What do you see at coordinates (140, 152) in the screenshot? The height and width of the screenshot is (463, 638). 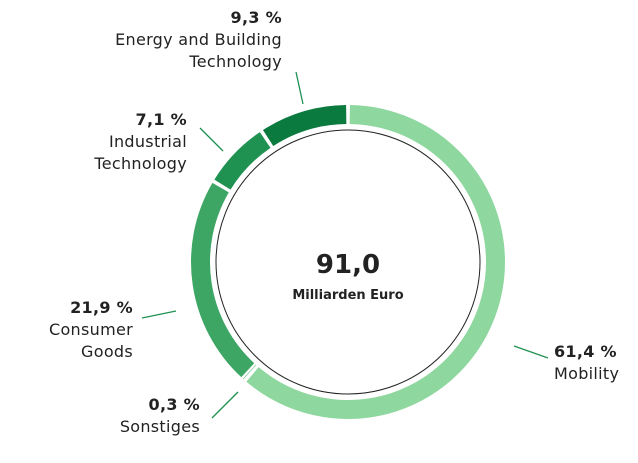 I see `category-label: Industrial Technology` at bounding box center [140, 152].